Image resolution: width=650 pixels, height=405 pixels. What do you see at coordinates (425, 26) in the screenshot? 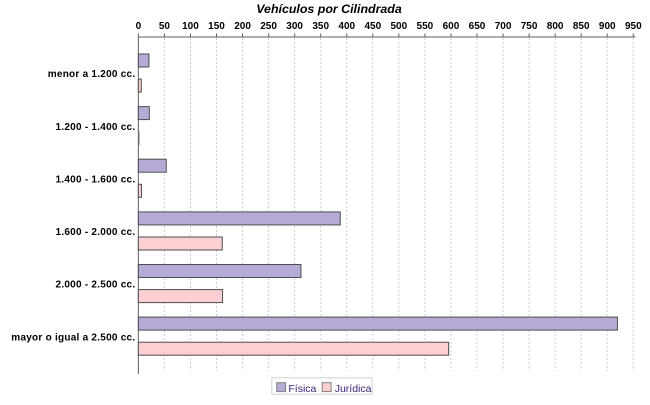
I see `svg-text: 550` at bounding box center [425, 26].